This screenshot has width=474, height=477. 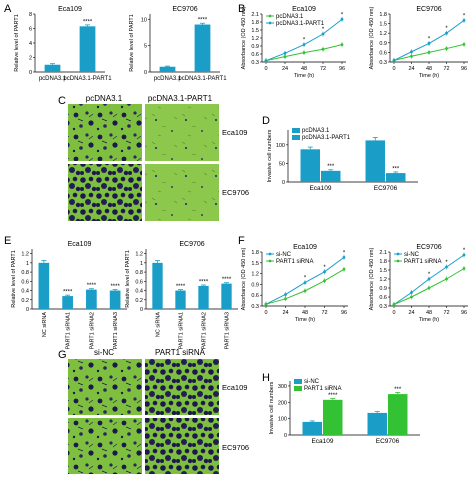 What do you see at coordinates (168, 79) in the screenshot?
I see `chart-a2-xtick-0: pcDNA3.1` at bounding box center [168, 79].